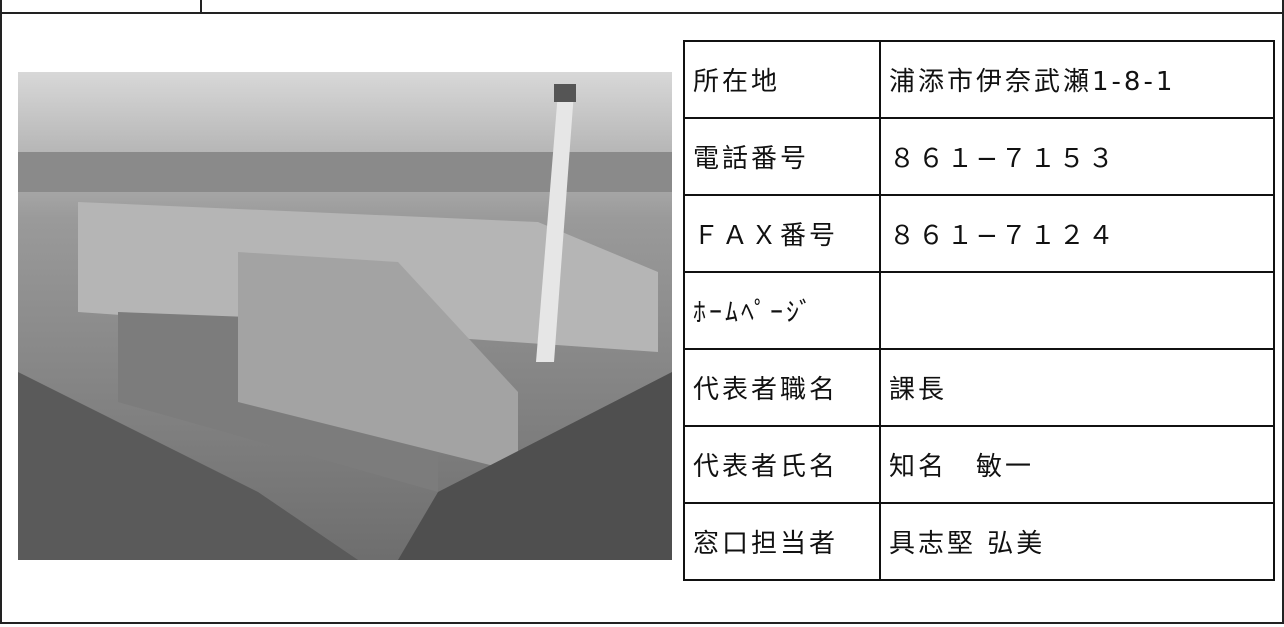 This screenshot has height=627, width=1284. I want to click on info-row: ＦＡＸ番号 ８６１−７１２４, so click(979, 233).